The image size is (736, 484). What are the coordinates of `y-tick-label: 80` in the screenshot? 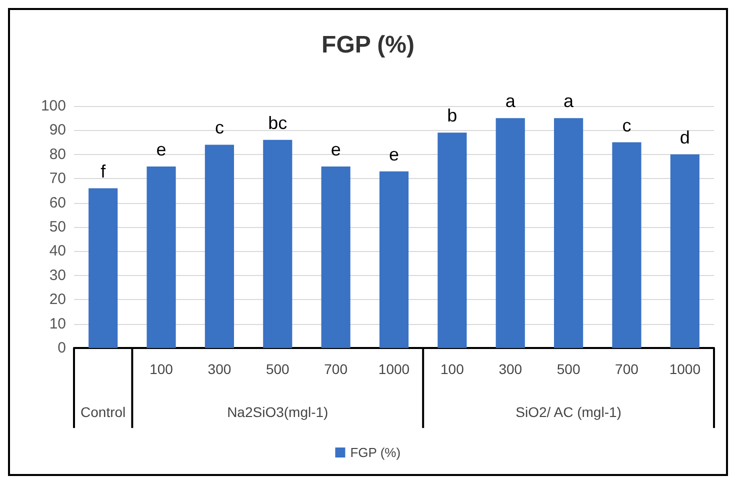 It's located at (57, 154).